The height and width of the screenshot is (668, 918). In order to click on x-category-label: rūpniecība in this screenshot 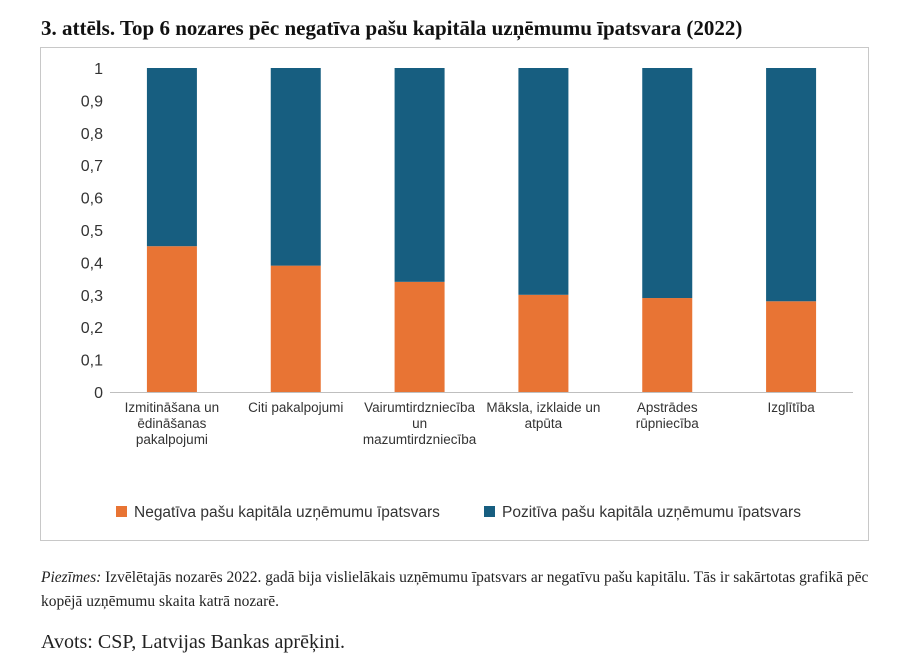, I will do `click(668, 423)`.